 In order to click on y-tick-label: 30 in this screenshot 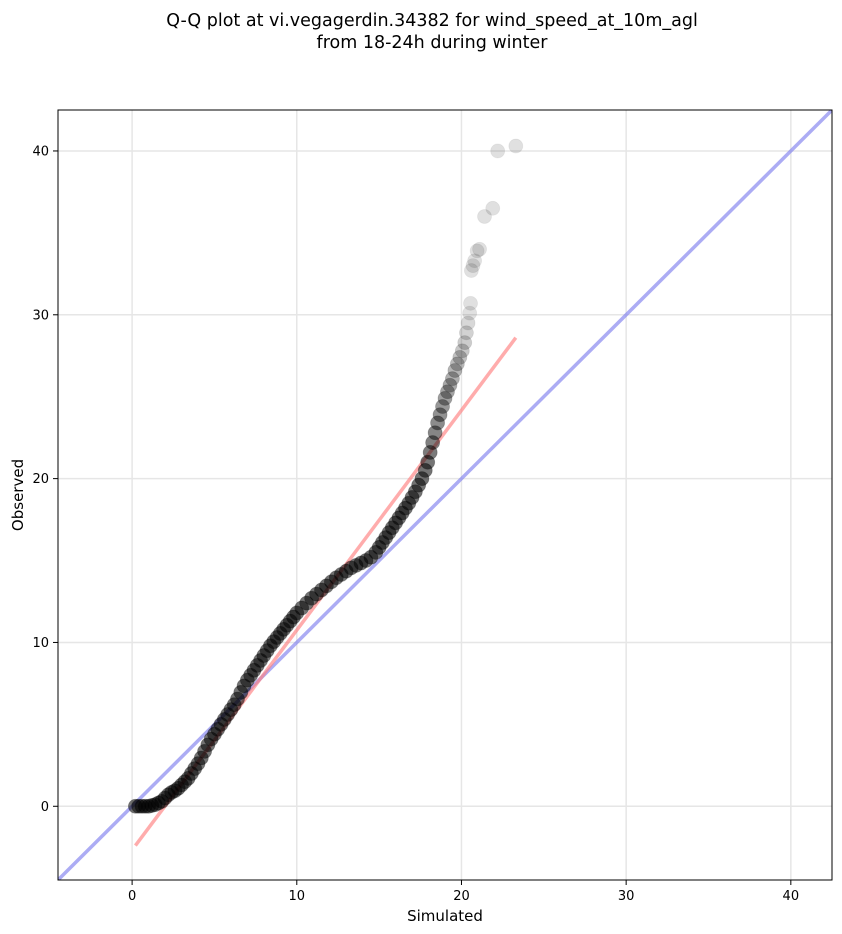, I will do `click(40, 315)`.